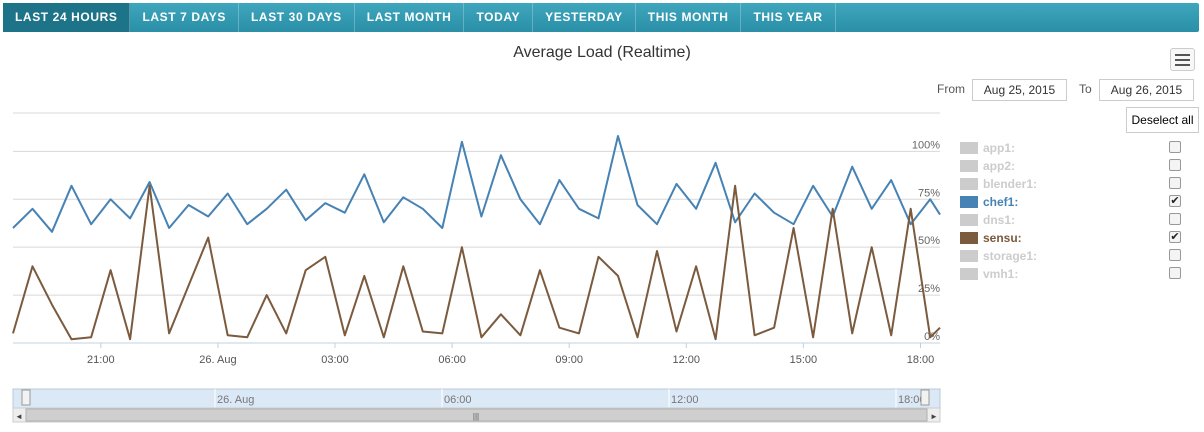  Describe the element at coordinates (499, 17) in the screenshot. I see `tab-today: TODAY` at that location.